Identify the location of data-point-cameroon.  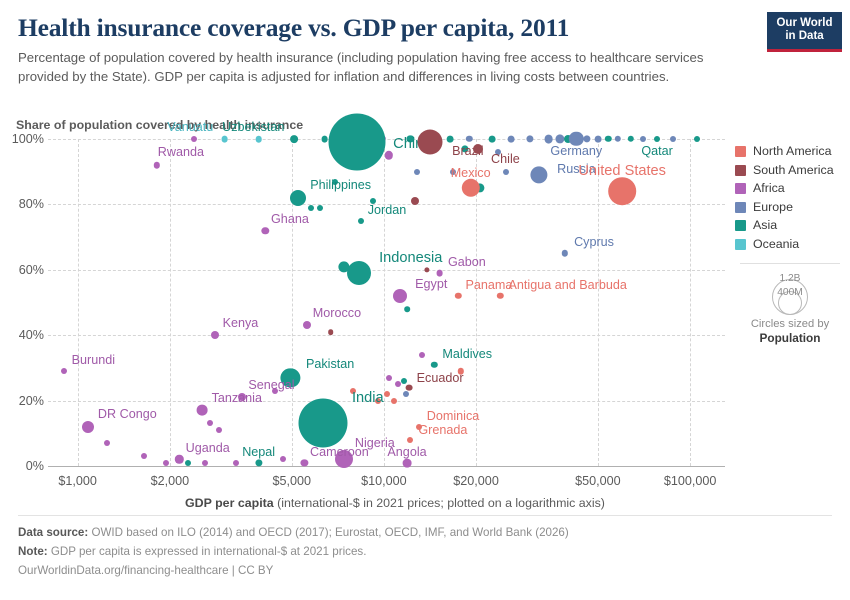
(304, 463).